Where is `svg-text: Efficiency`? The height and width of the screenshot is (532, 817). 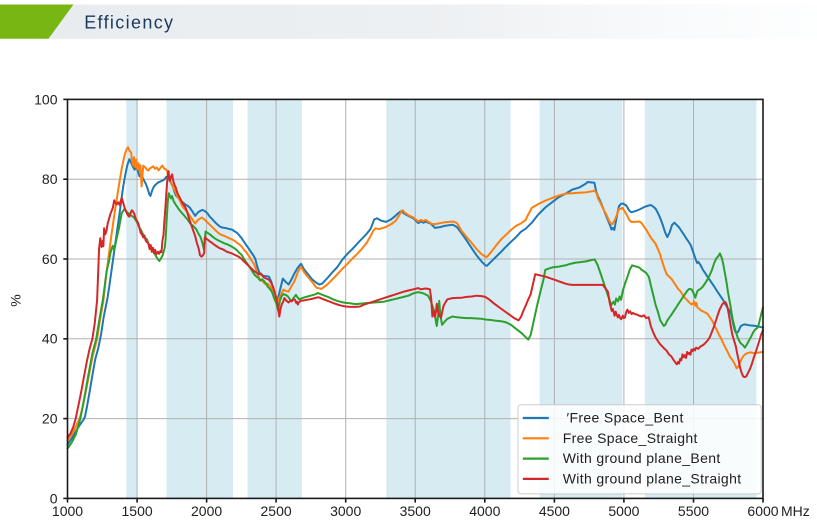
svg-text: Efficiency is located at coordinates (129, 22).